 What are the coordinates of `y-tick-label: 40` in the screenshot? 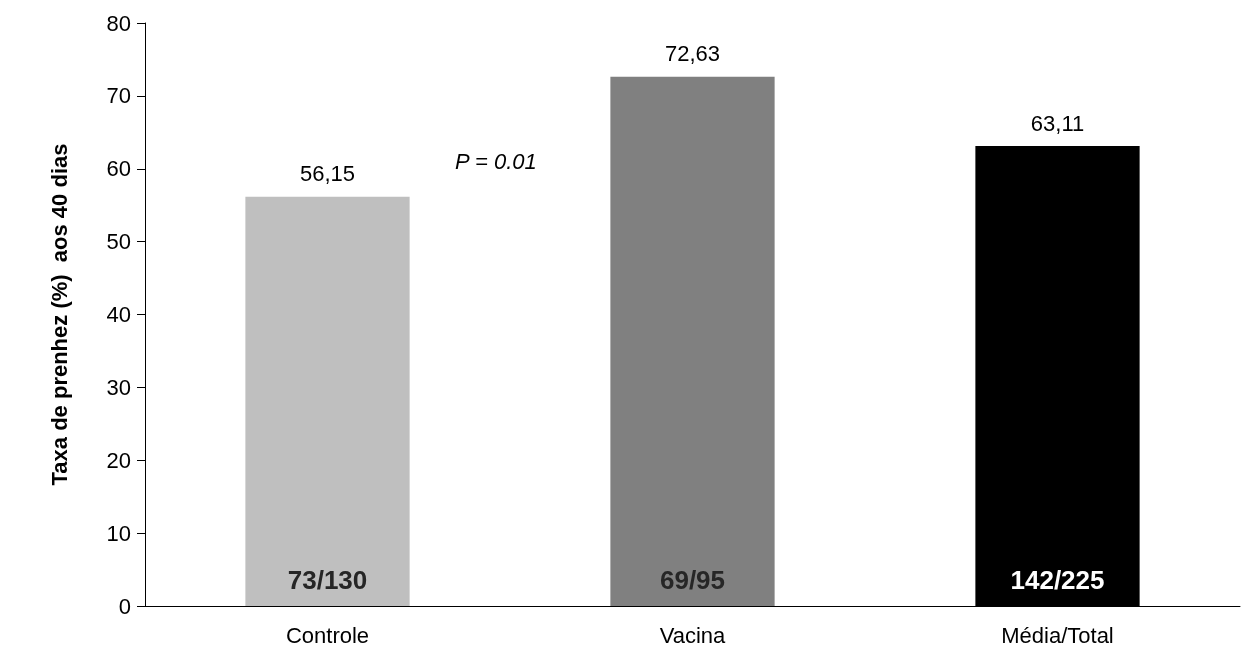 It's located at (118, 314).